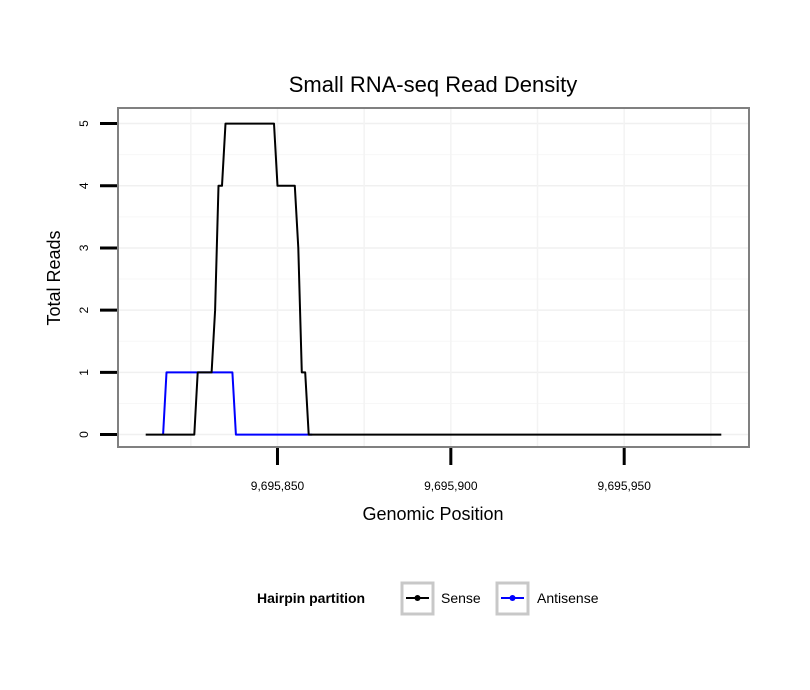  I want to click on y-tick-label: 0, so click(84, 434).